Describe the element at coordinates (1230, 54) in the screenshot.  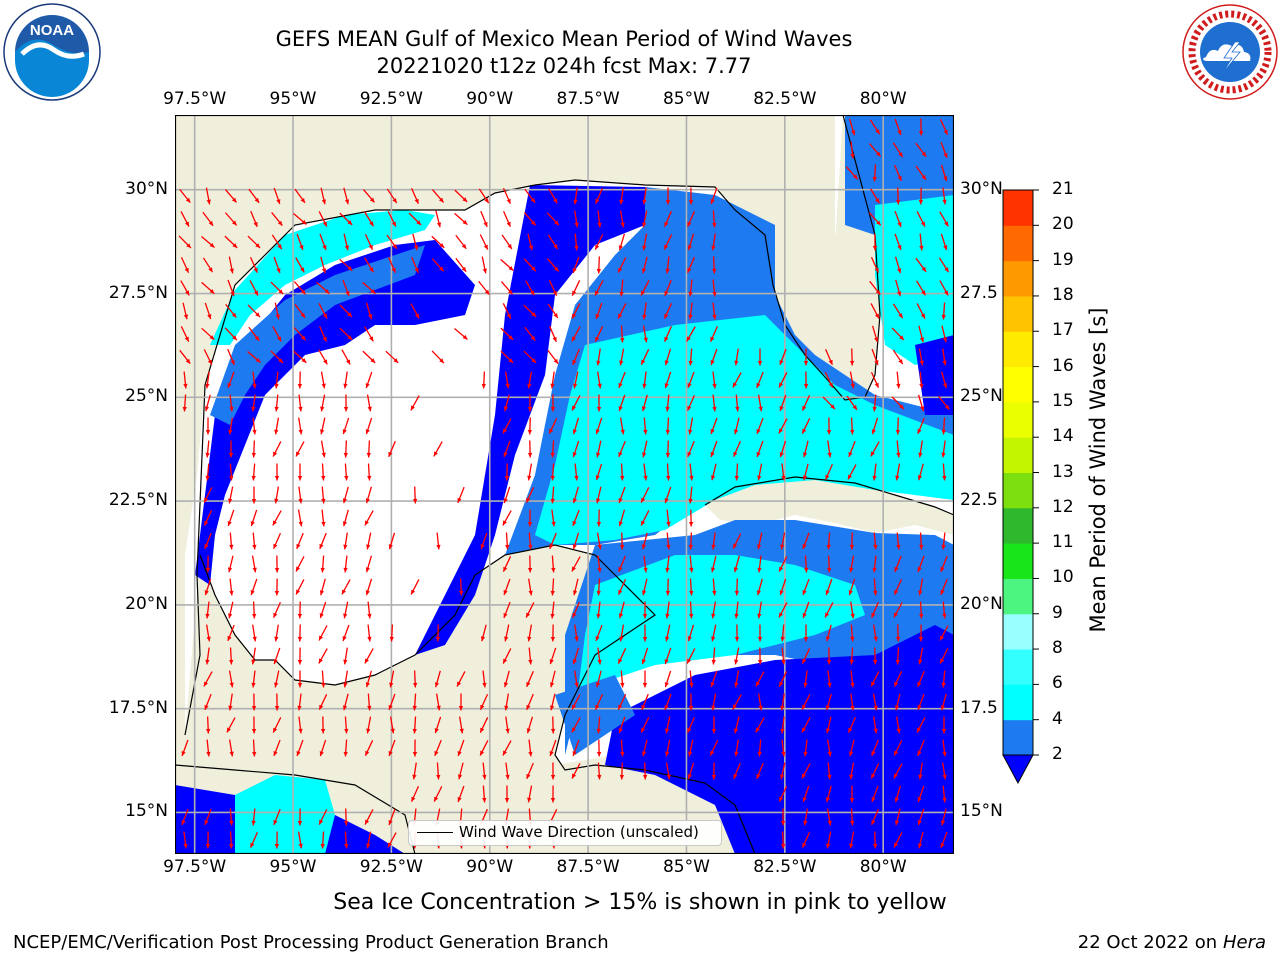
I see `nws-logo` at that location.